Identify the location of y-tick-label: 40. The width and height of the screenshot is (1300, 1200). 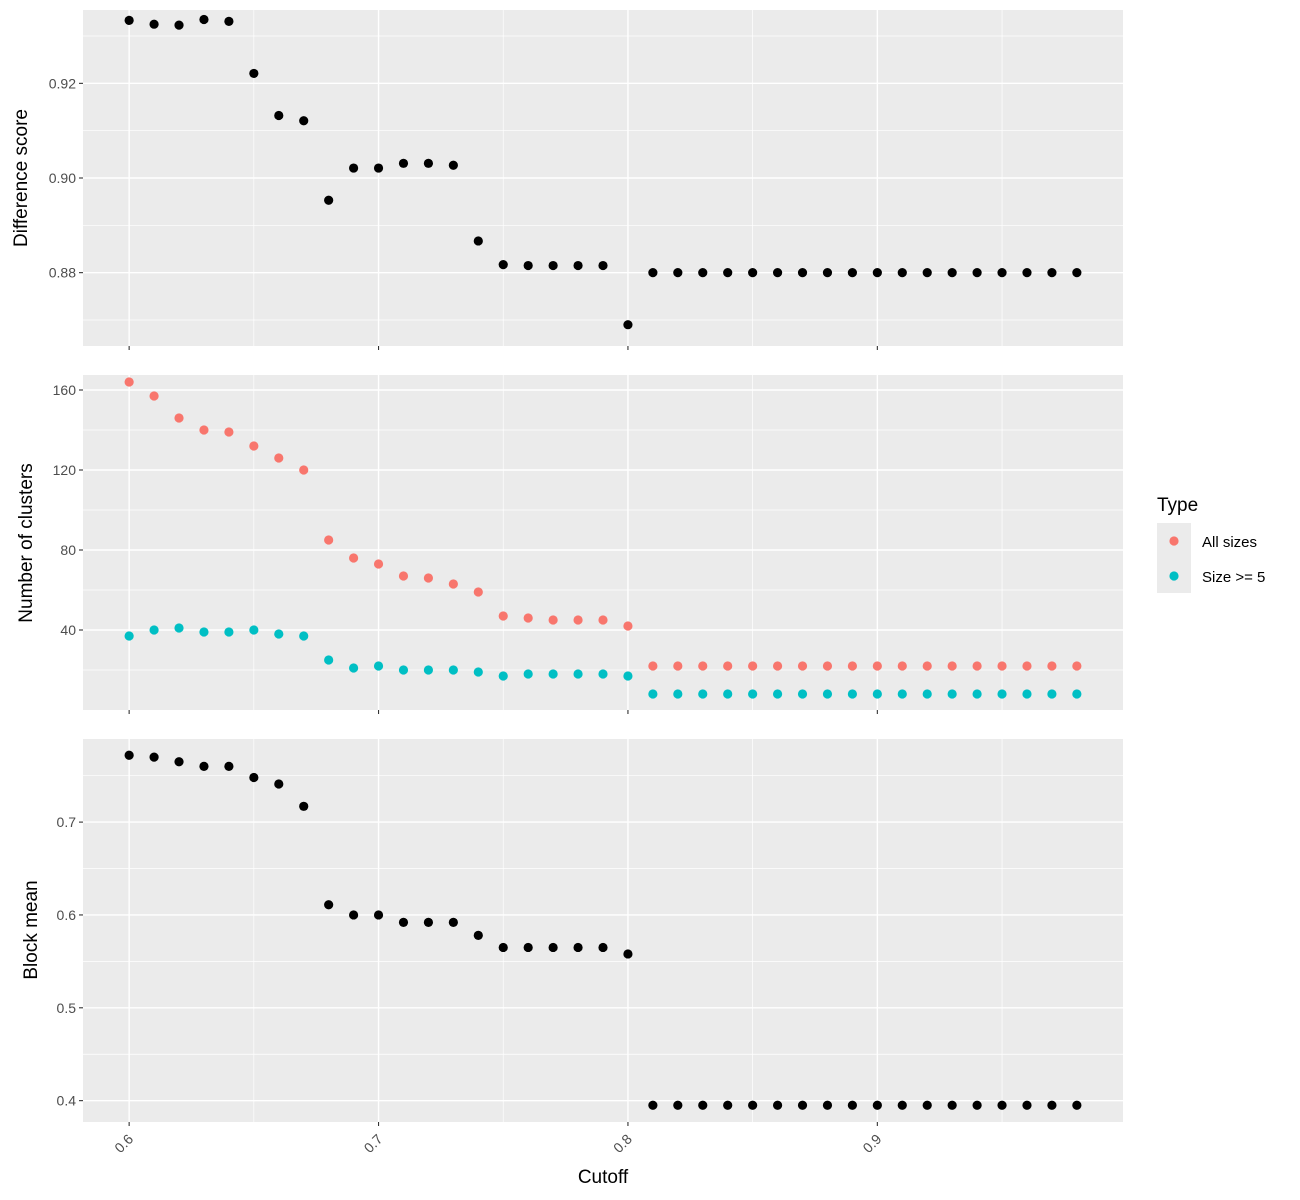
(68, 630).